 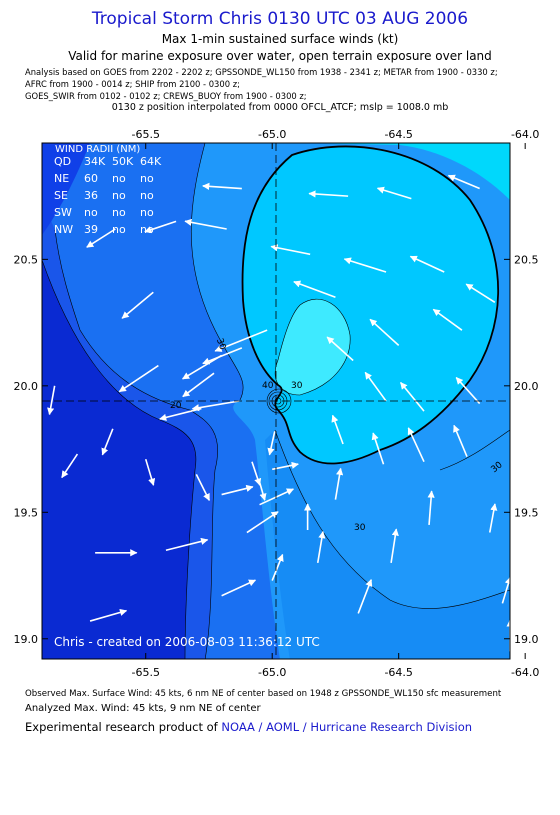 I want to click on wind-radii-cell: SE, so click(x=61, y=195).